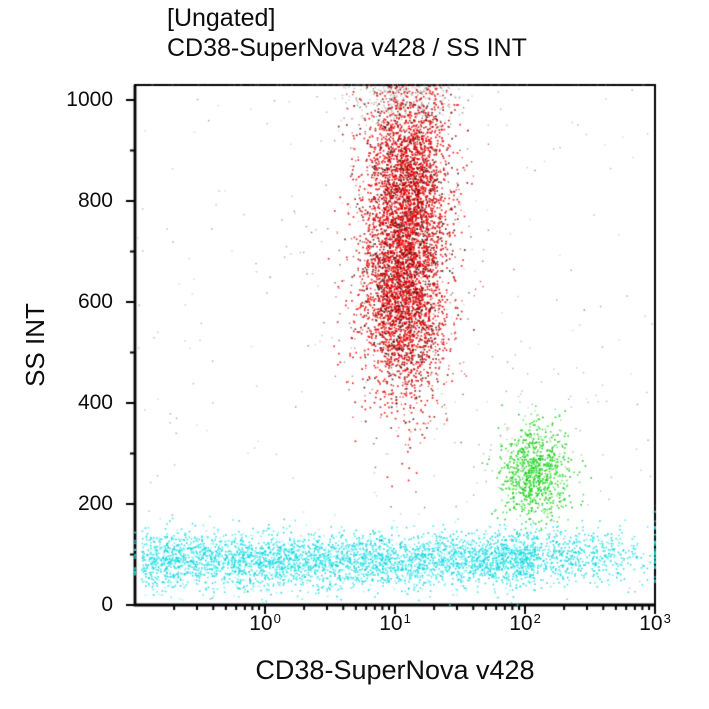 The image size is (709, 709). I want to click on plot-parameters-title: CD38-SuperNova v428 / SS INT, so click(347, 48).